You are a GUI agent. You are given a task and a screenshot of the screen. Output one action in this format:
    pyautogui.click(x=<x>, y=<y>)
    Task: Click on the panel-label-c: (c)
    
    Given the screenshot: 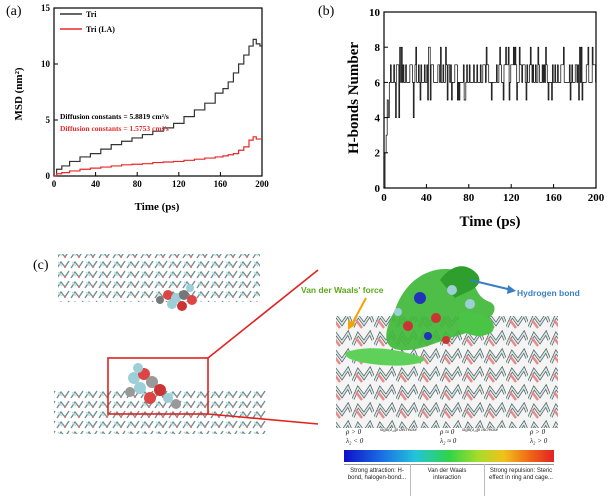 What is the action you would take?
    pyautogui.click(x=41, y=265)
    